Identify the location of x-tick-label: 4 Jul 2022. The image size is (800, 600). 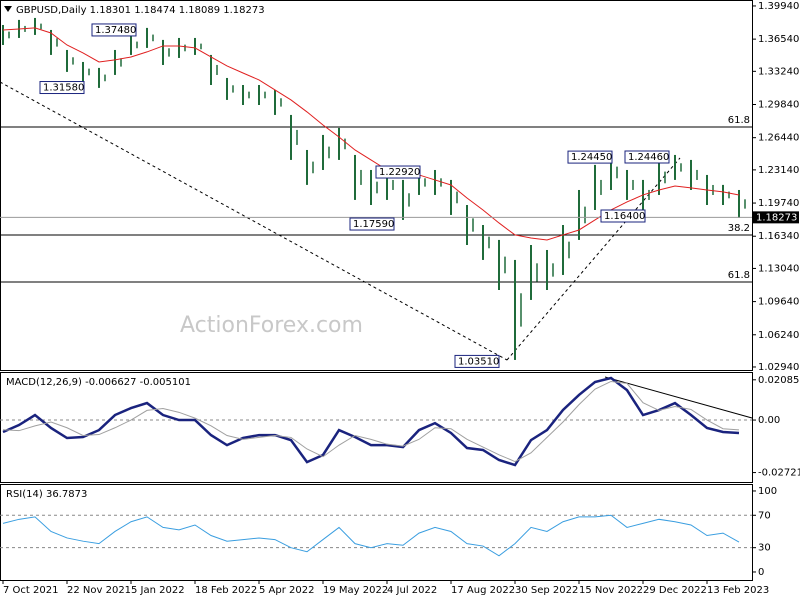
(412, 590).